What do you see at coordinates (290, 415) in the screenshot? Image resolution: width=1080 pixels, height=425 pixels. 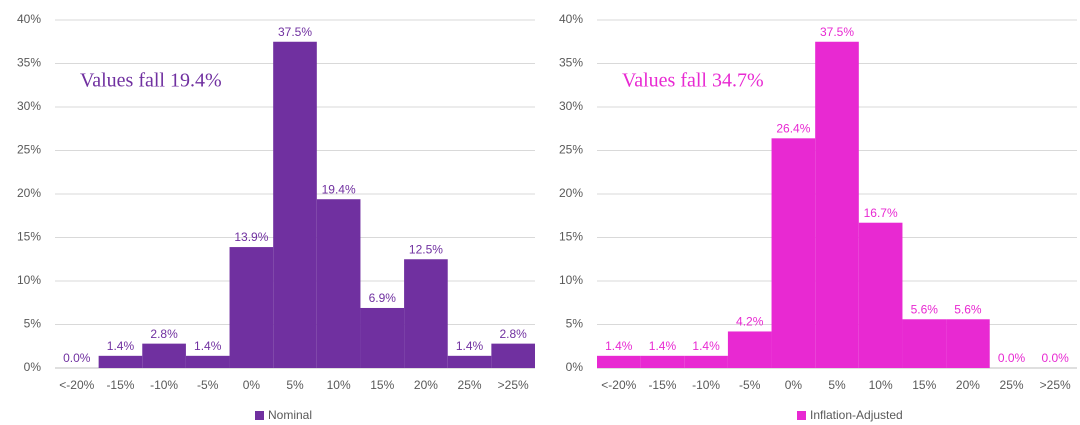 I see `legend-label: Nominal` at bounding box center [290, 415].